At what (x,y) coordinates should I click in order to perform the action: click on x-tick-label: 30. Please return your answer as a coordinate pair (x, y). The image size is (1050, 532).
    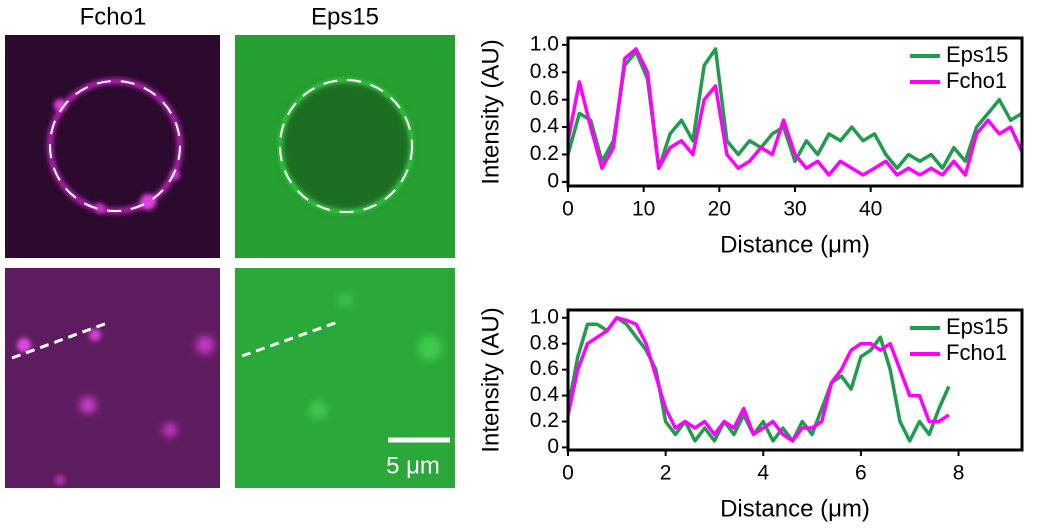
    Looking at the image, I should click on (794, 209).